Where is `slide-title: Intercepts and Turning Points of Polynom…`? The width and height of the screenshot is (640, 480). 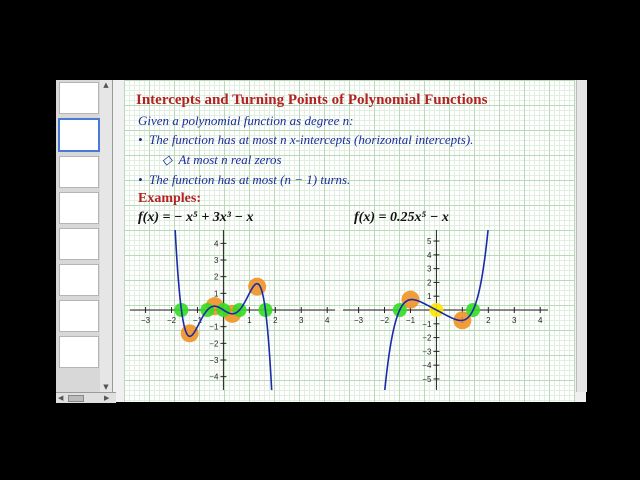 slide-title: Intercepts and Turning Points of Polynom… is located at coordinates (312, 100).